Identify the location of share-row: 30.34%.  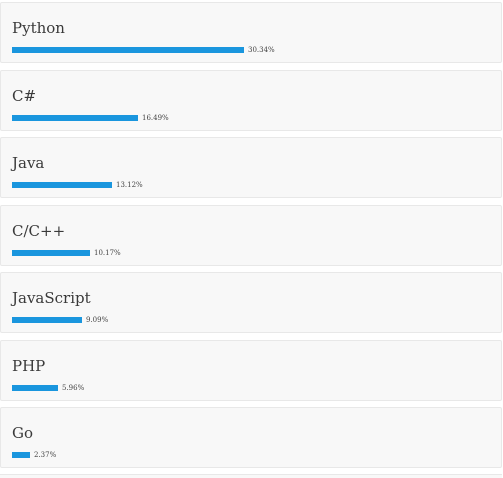
(143, 50).